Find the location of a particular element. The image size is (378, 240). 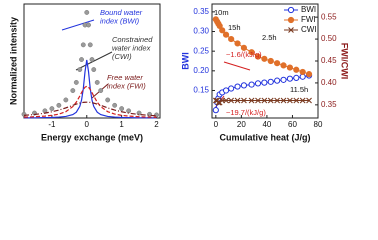

y-tick-label: 0.35 is located at coordinates (201, 11).